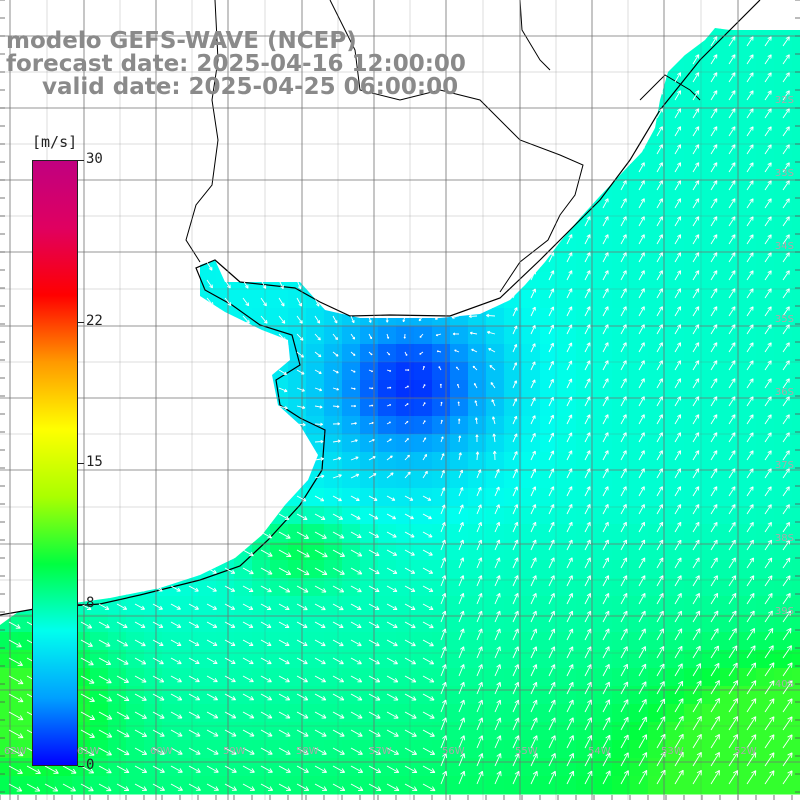 This screenshot has width=800, height=804. Describe the element at coordinates (81, 766) in the screenshot. I see `colorbar-tick-mark` at that location.